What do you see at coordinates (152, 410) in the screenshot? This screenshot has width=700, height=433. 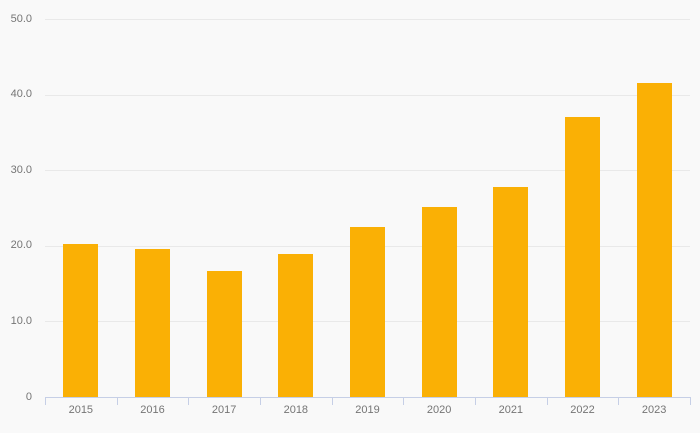 I see `x-axis-label-2016: 2016` at bounding box center [152, 410].